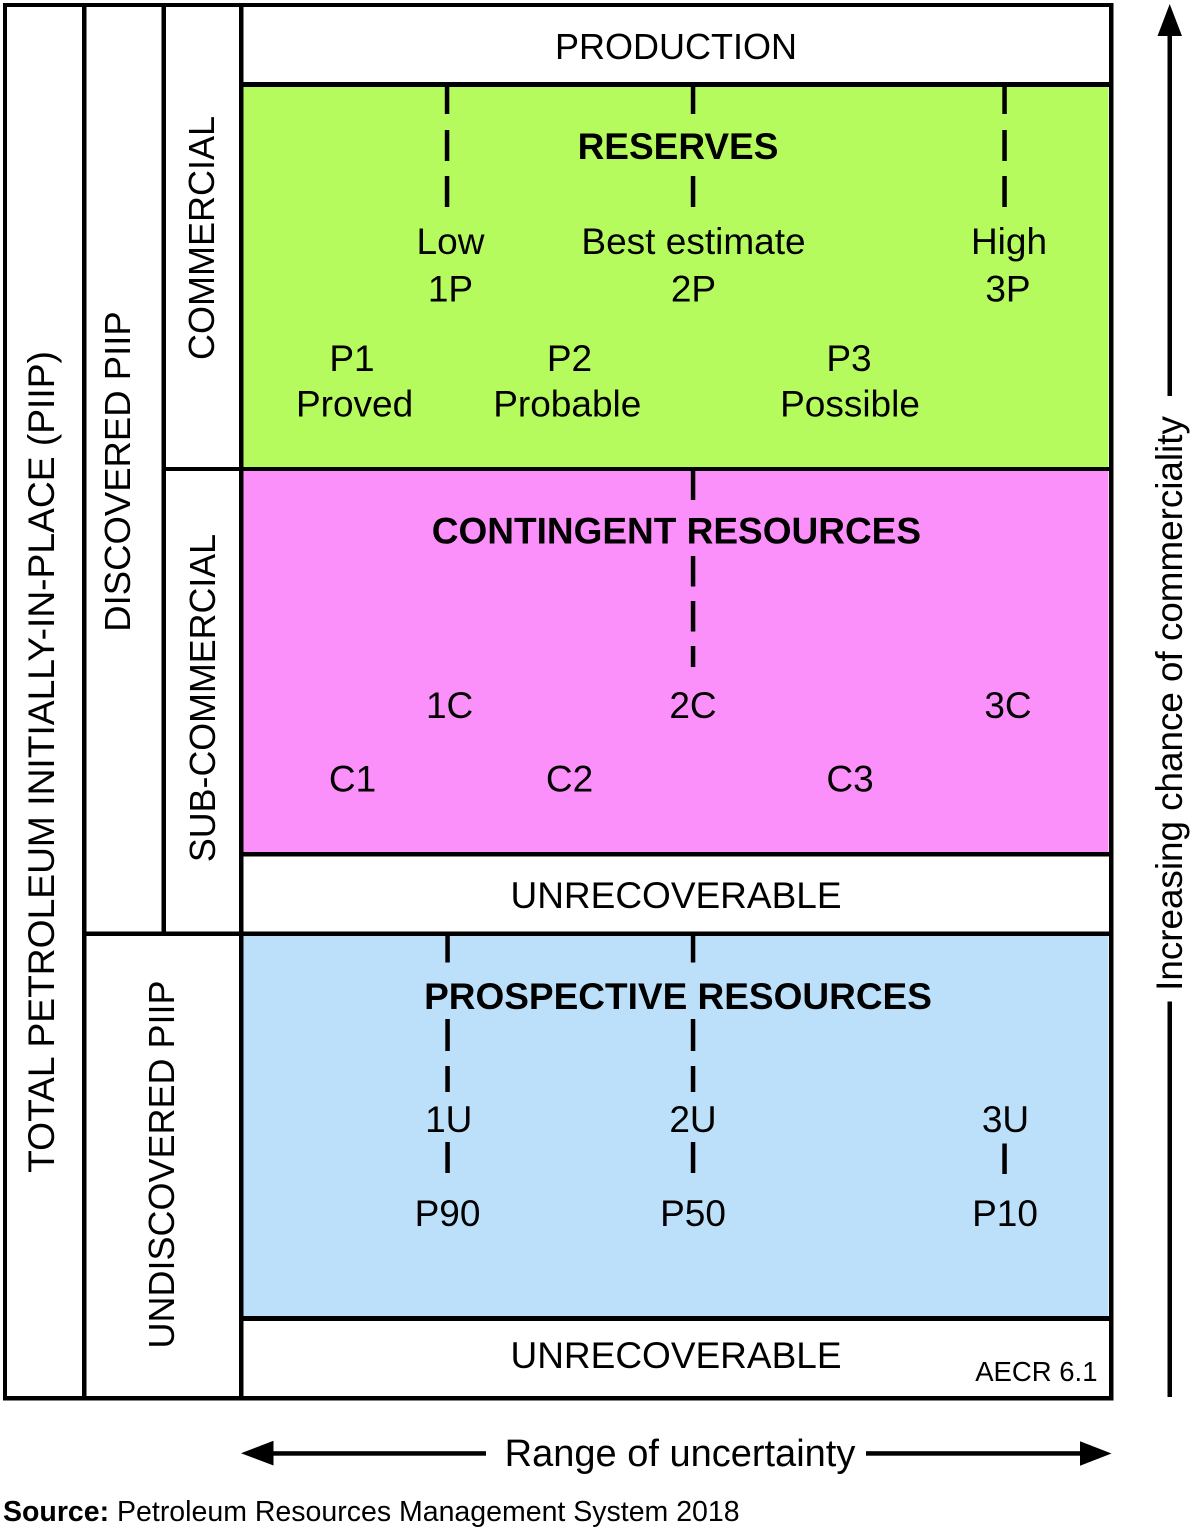 This screenshot has height=1529, width=1200. Describe the element at coordinates (161, 1164) in the screenshot. I see `svg-text: UNDISCOVERED PIIP` at that location.